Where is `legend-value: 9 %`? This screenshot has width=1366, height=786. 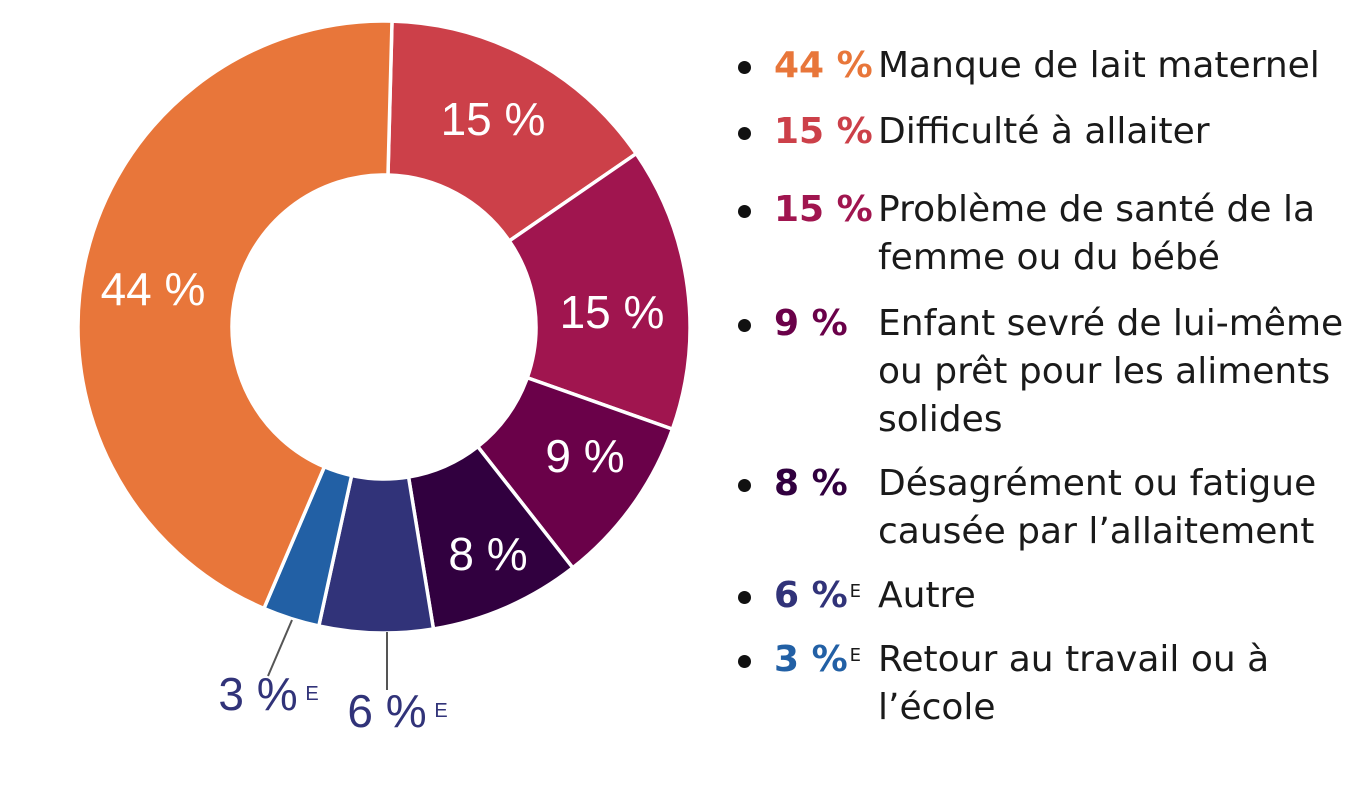 legend-value: 9 % is located at coordinates (811, 323).